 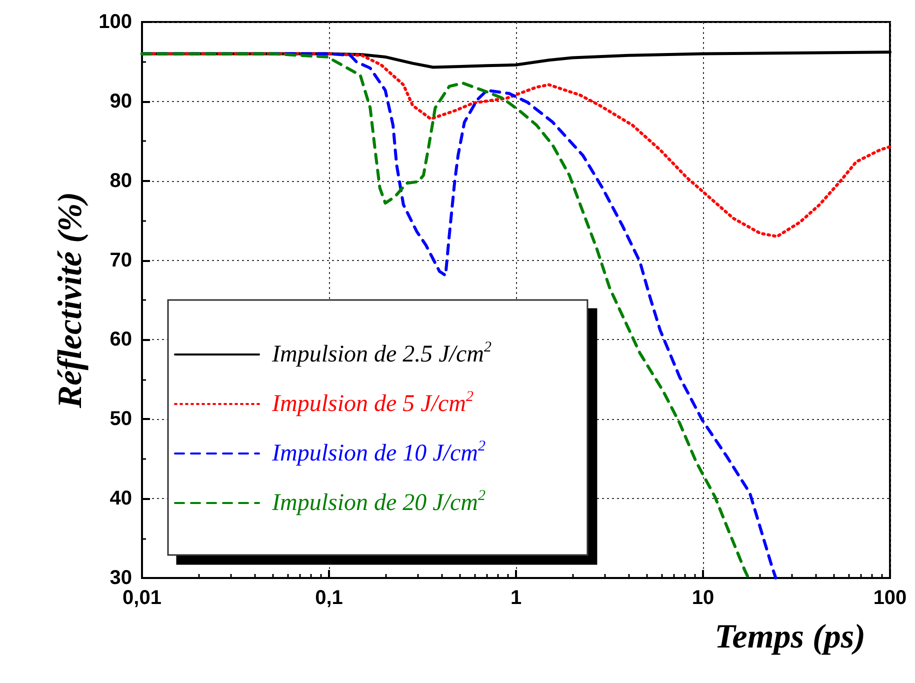 What do you see at coordinates (121, 181) in the screenshot?
I see `y-tick-label: 80` at bounding box center [121, 181].